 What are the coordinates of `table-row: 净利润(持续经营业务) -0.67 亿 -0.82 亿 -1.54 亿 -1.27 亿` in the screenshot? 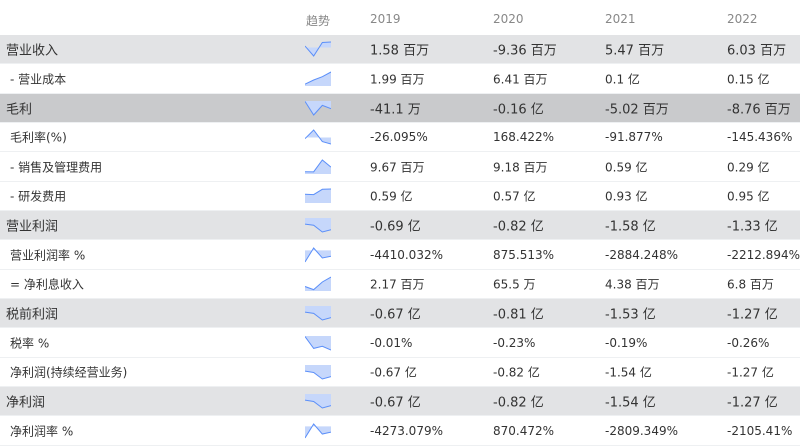 It's located at (400, 373).